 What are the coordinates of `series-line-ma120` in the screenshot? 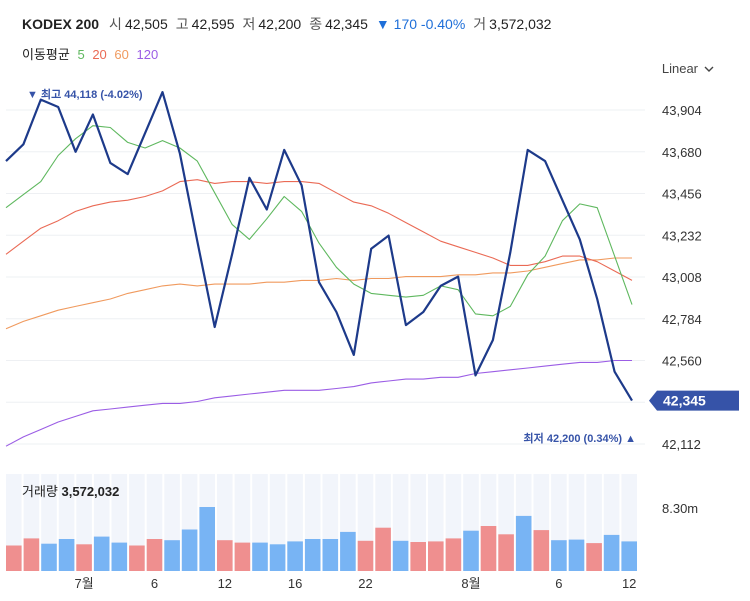 It's located at (318, 403).